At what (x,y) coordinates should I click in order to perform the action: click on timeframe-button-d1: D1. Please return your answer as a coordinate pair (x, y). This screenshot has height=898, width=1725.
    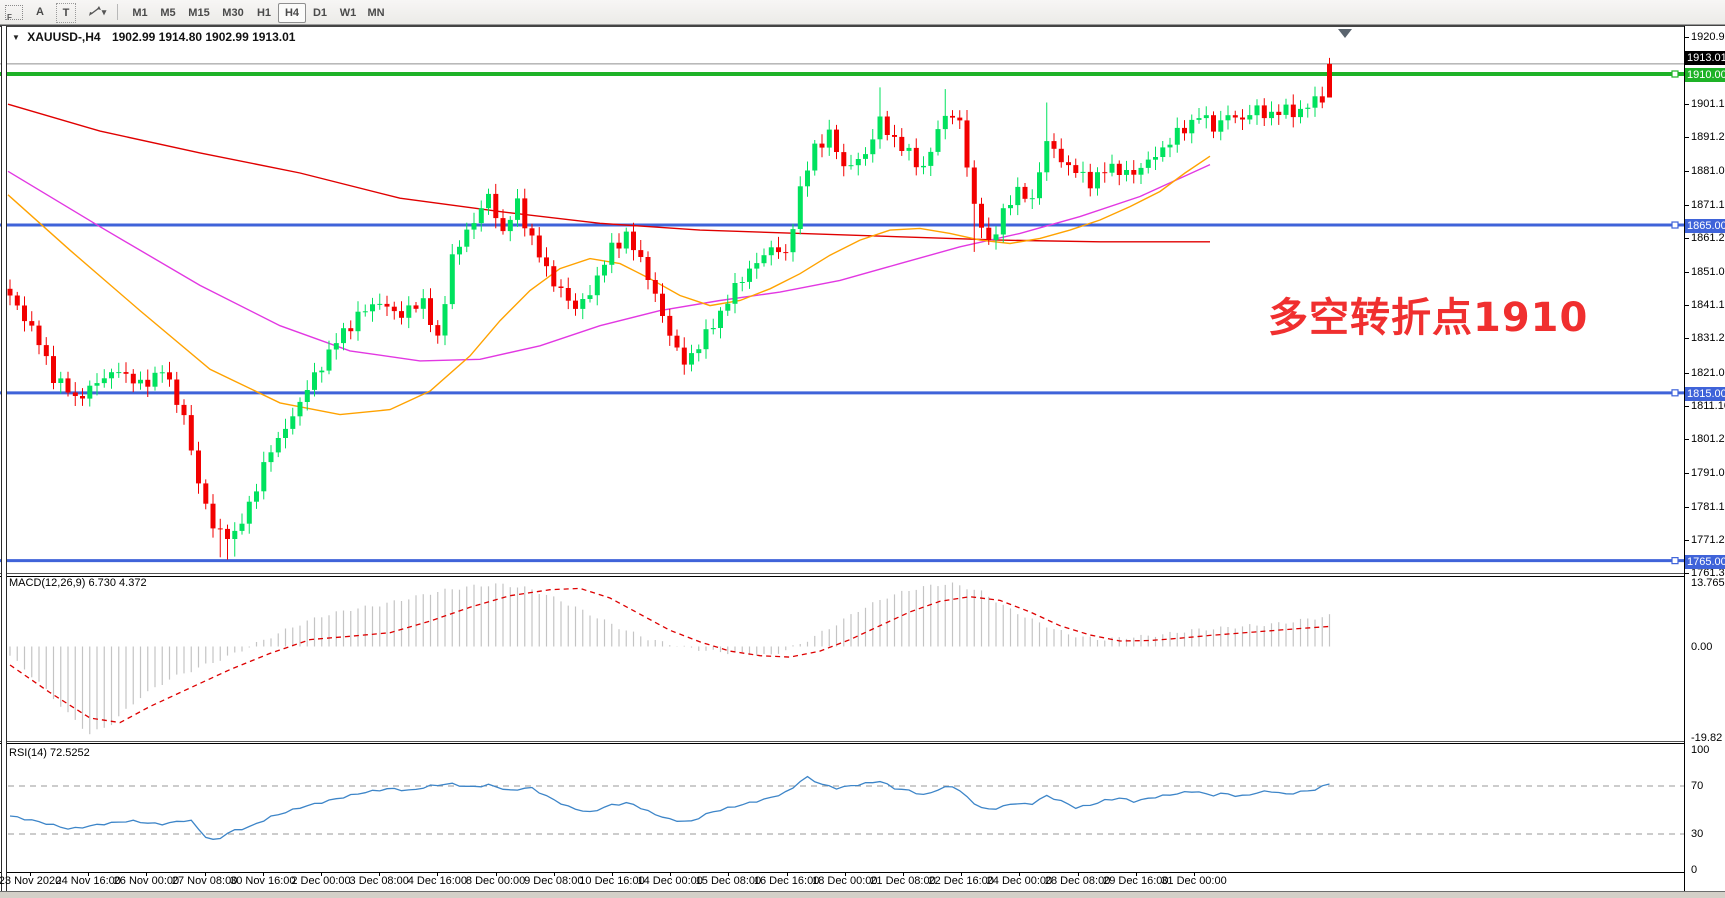
    Looking at the image, I should click on (320, 13).